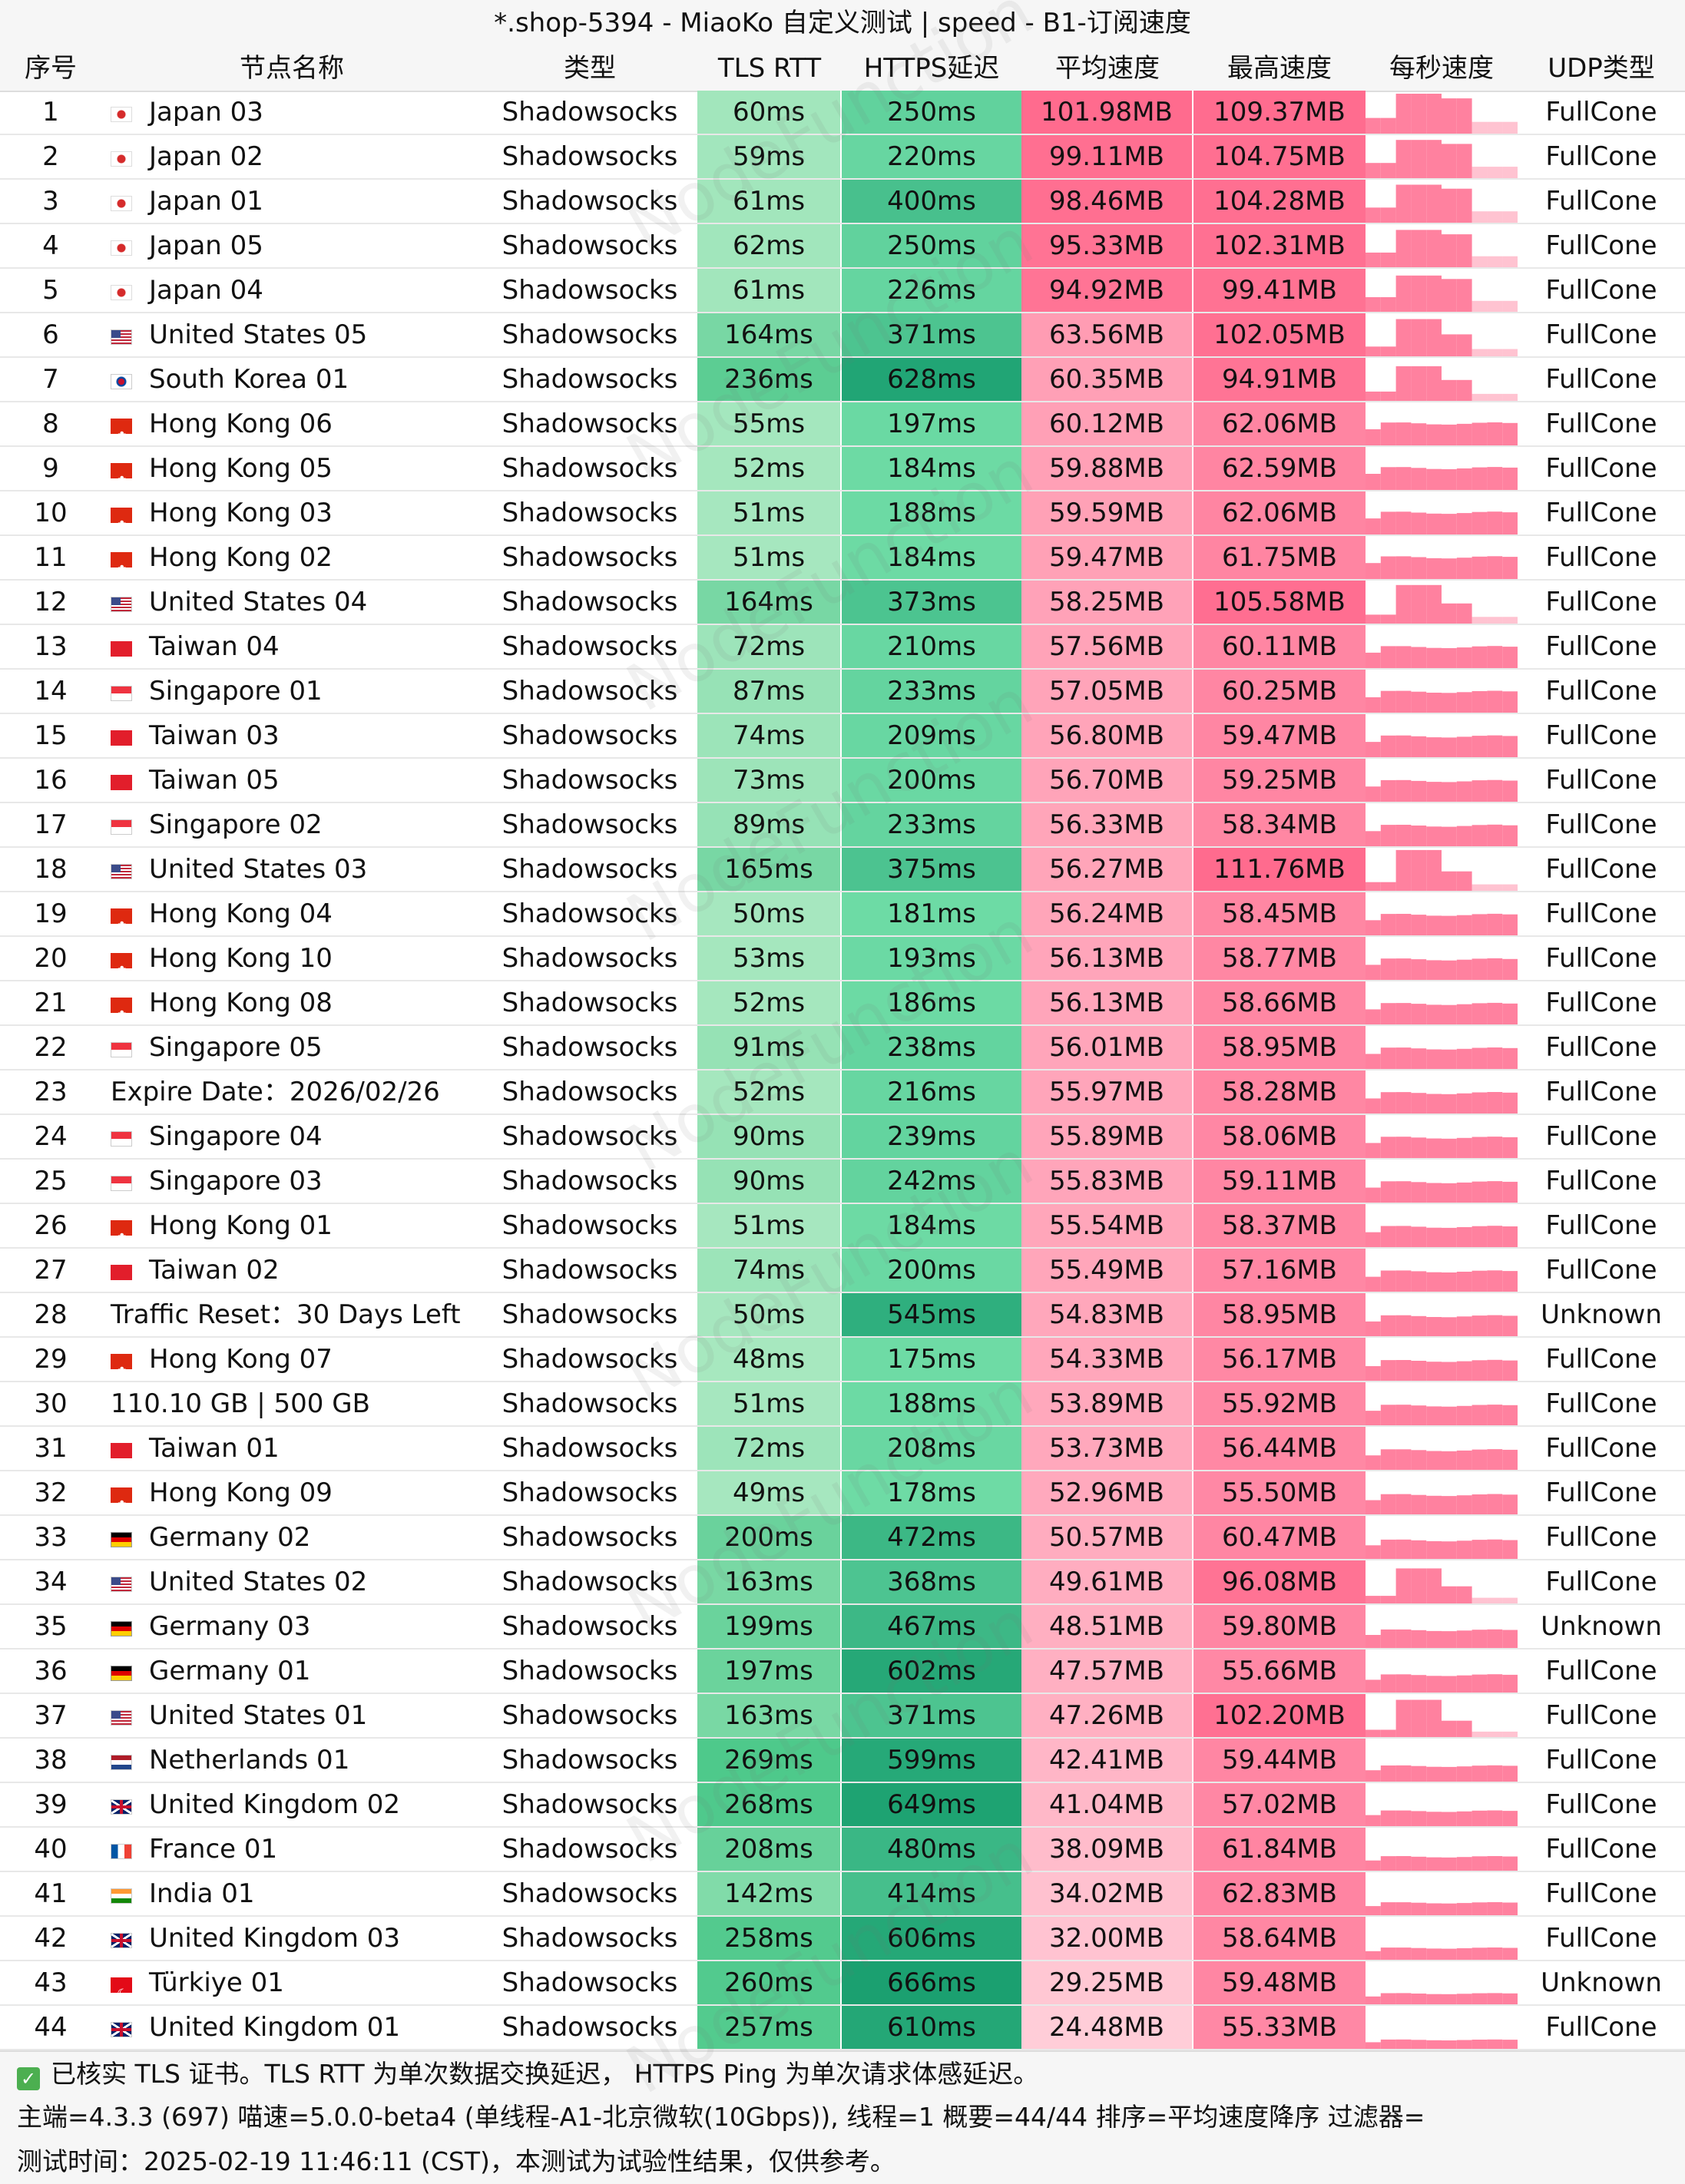 Image resolution: width=1685 pixels, height=2184 pixels. Describe the element at coordinates (931, 290) in the screenshot. I see `row-https-latency: 226ms` at that location.